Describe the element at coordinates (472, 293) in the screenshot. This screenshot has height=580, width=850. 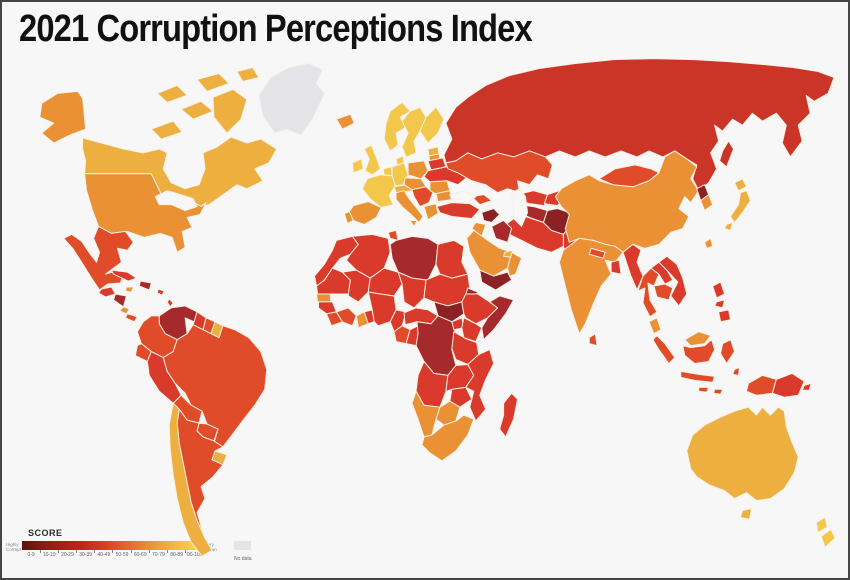
I see `region-eritrea` at that location.